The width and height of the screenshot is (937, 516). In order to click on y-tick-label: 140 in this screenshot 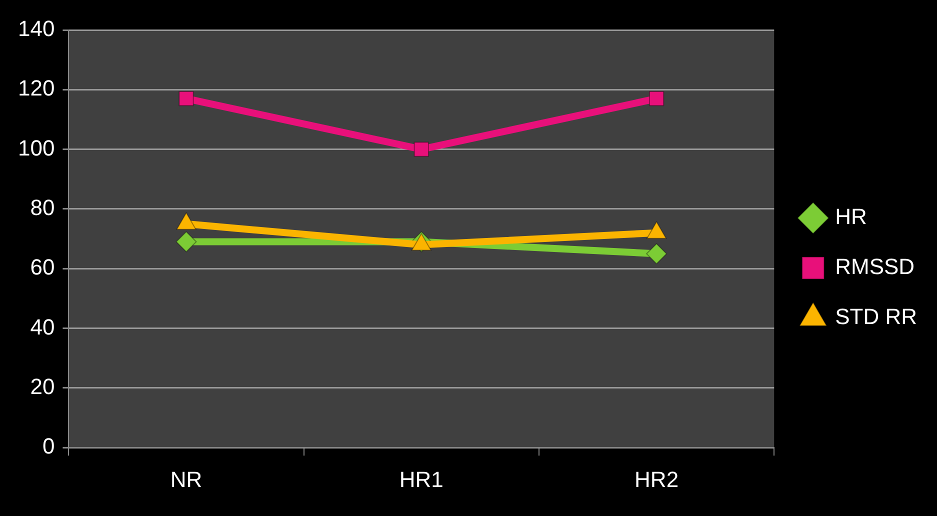, I will do `click(36, 29)`.